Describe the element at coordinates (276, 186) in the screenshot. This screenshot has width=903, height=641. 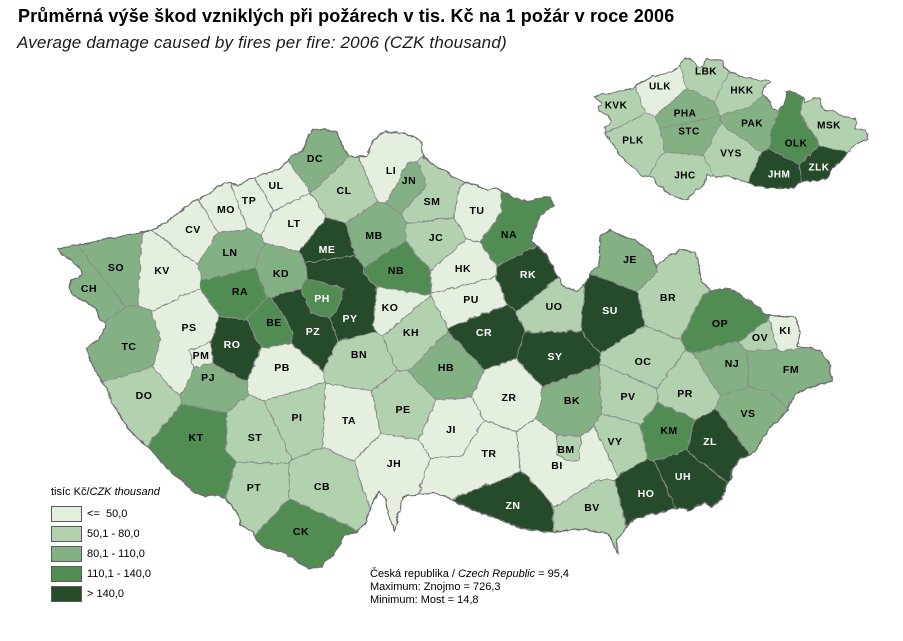
I see `svg-text: UL` at that location.